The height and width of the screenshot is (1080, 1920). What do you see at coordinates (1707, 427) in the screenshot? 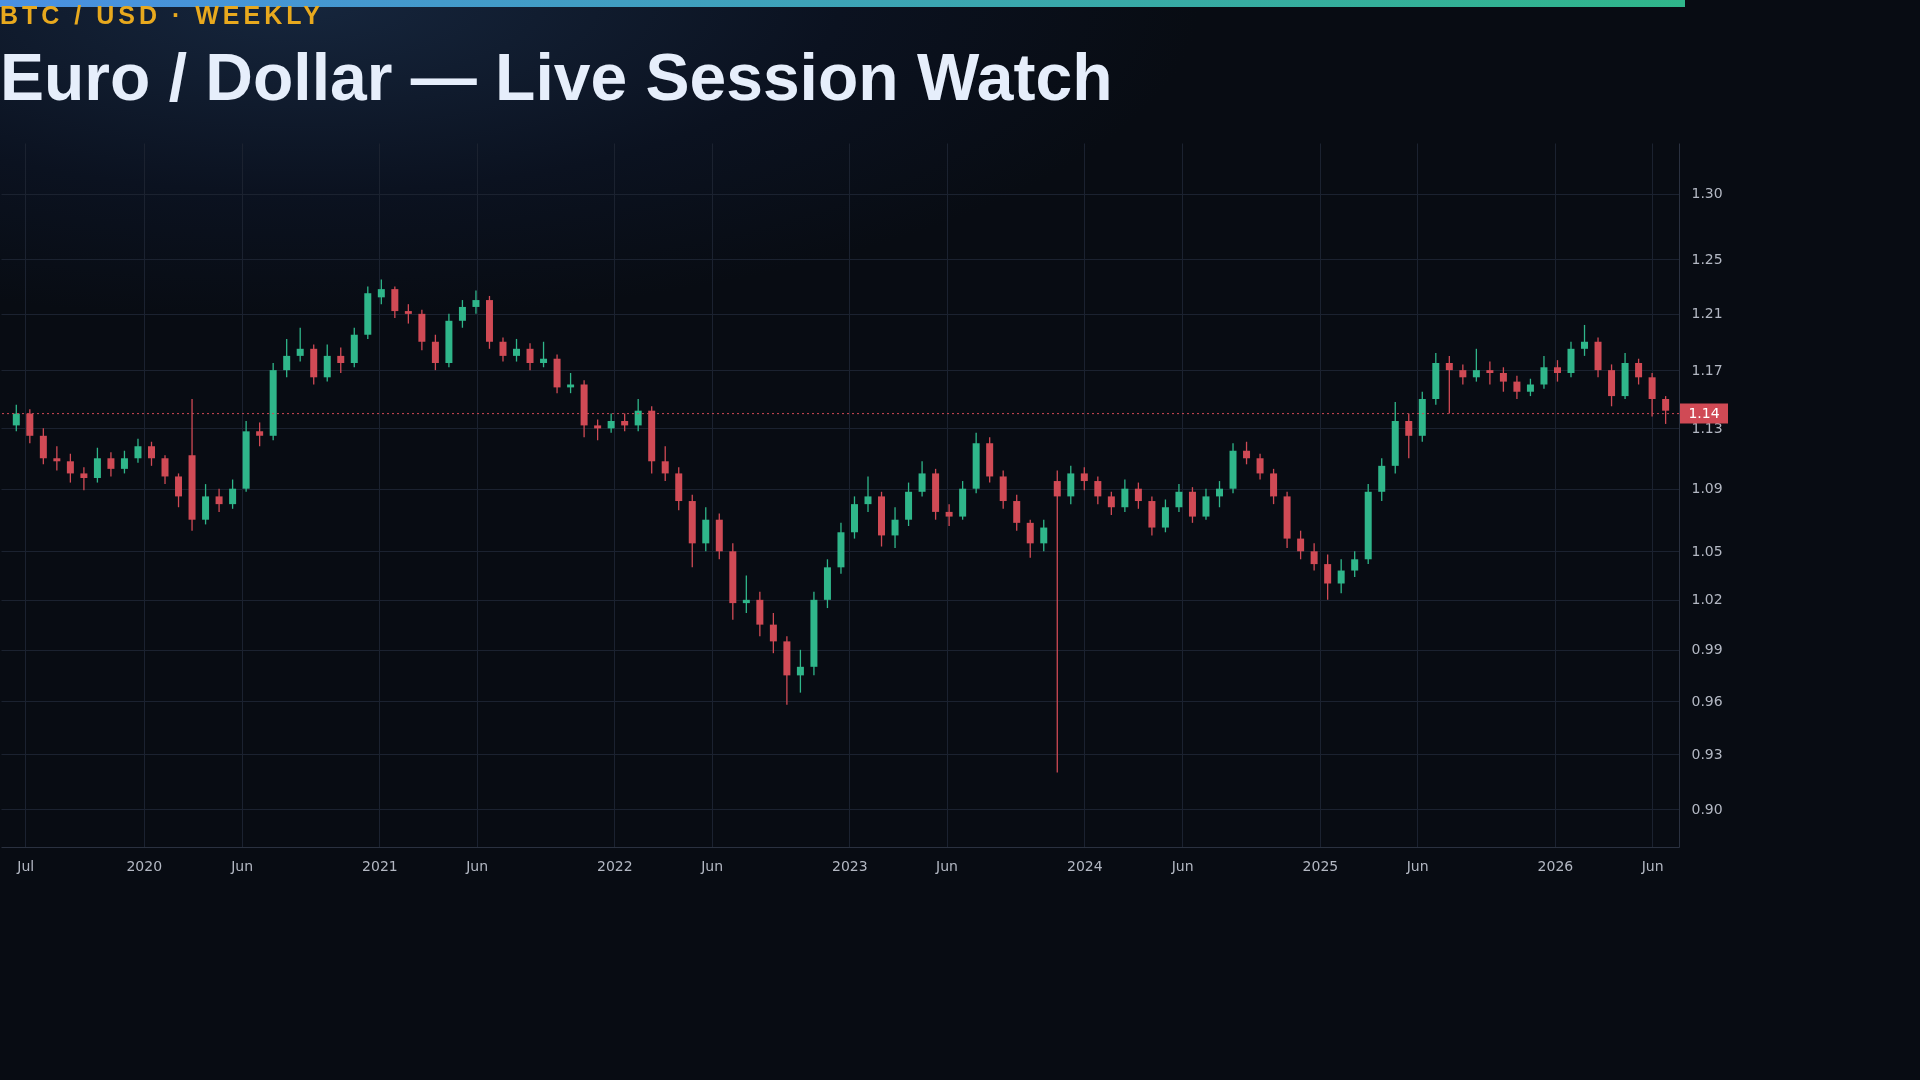
I see `y-tick-label: 1.13` at bounding box center [1707, 427].